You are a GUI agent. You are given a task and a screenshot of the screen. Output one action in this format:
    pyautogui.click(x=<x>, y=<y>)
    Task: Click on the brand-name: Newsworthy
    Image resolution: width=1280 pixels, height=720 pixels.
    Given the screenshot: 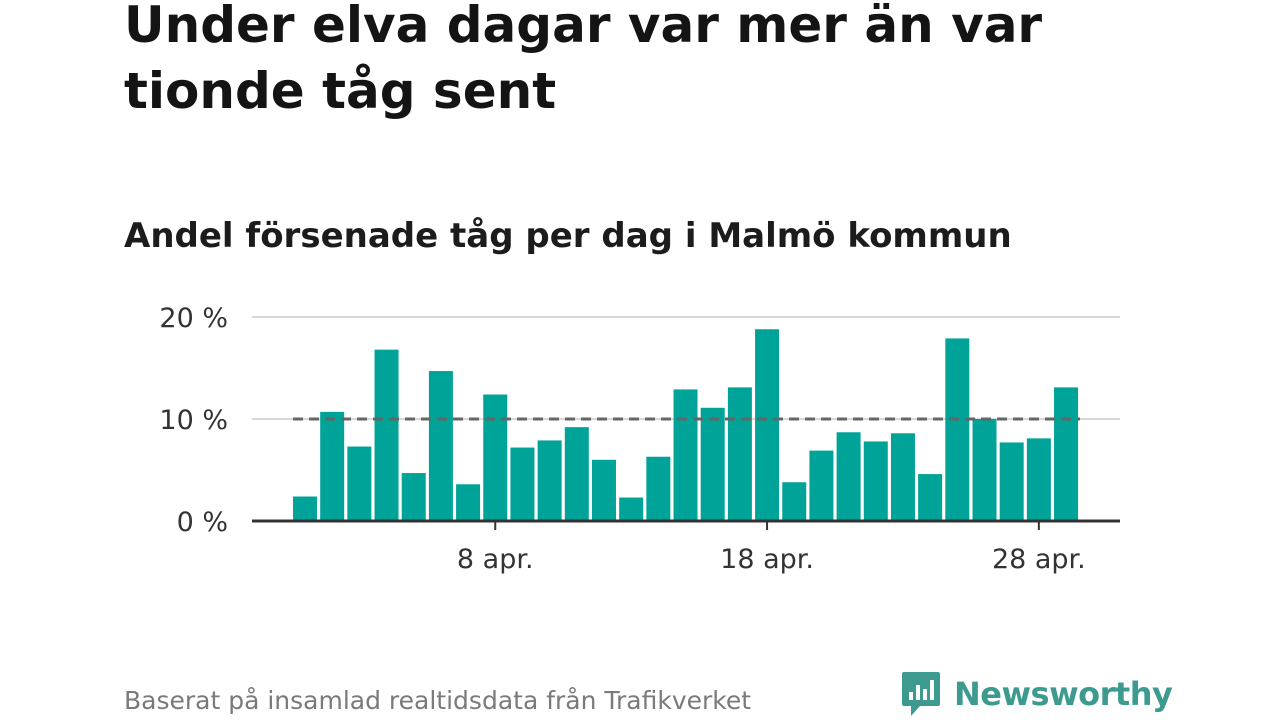 What is the action you would take?
    pyautogui.click(x=1063, y=694)
    